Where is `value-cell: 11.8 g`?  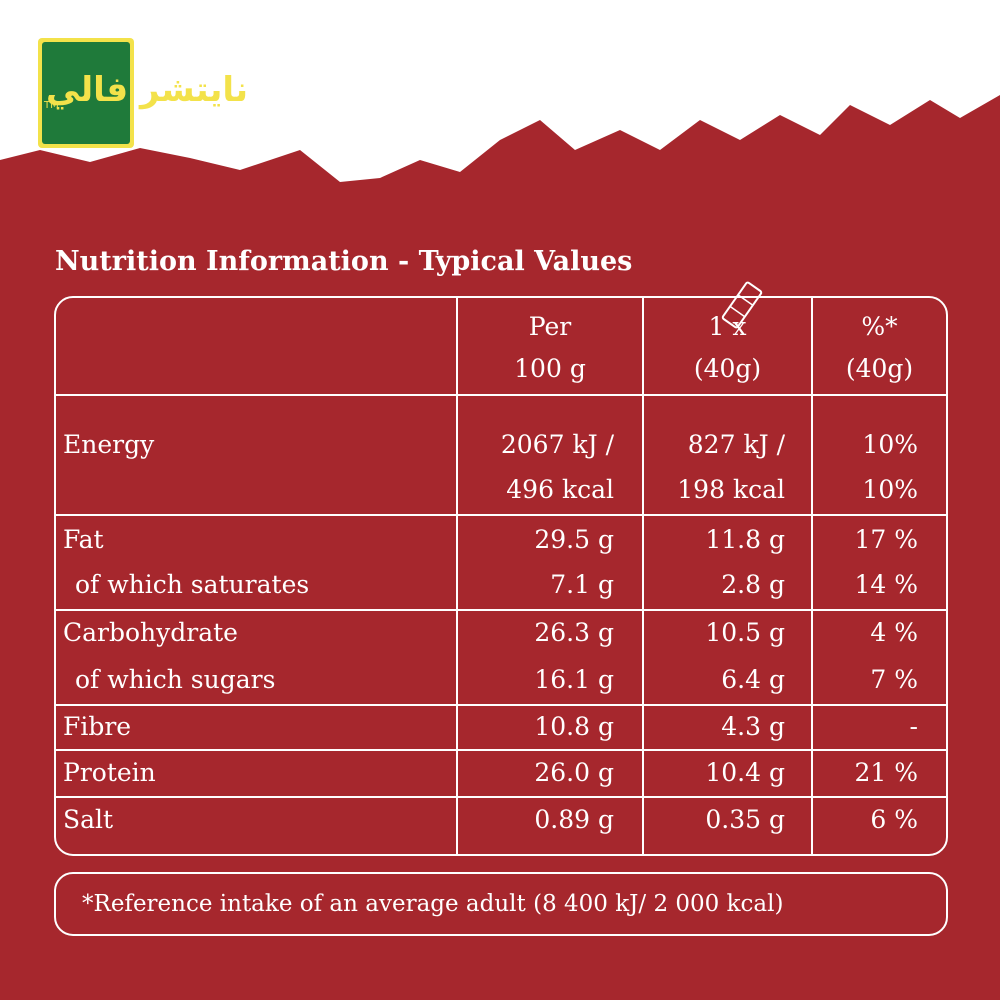 value-cell: 11.8 g is located at coordinates (745, 539).